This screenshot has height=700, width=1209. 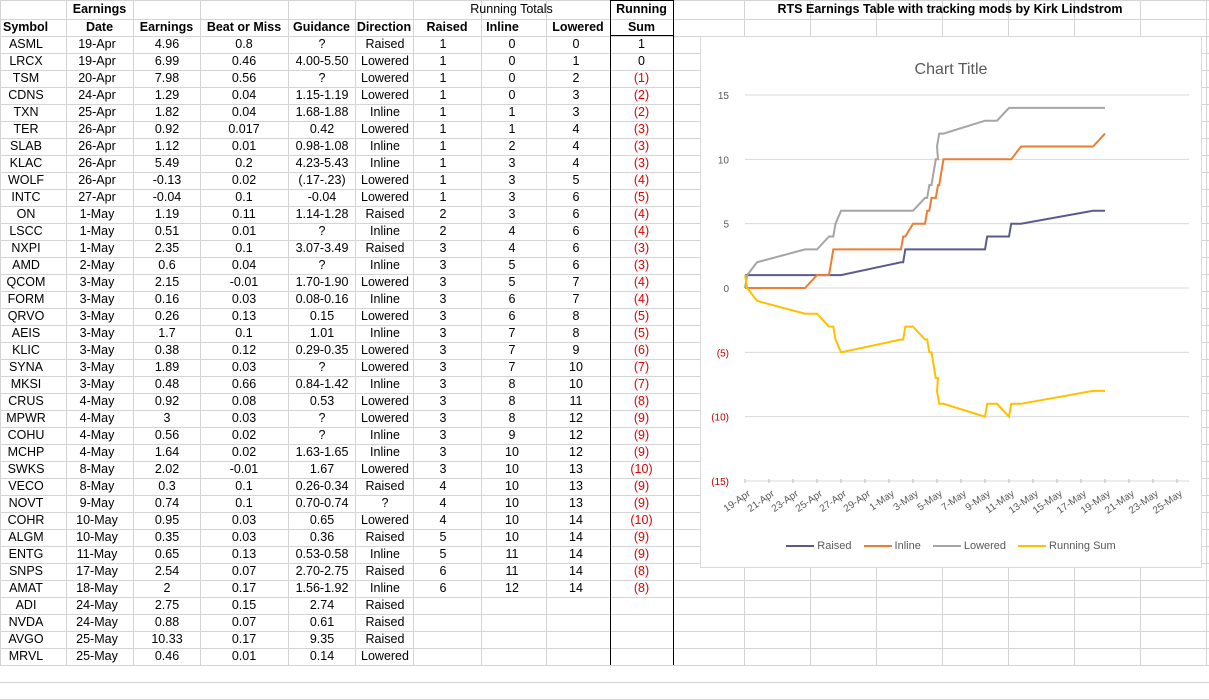 What do you see at coordinates (641, 571) in the screenshot?
I see `cell-running-sum: (8)` at bounding box center [641, 571].